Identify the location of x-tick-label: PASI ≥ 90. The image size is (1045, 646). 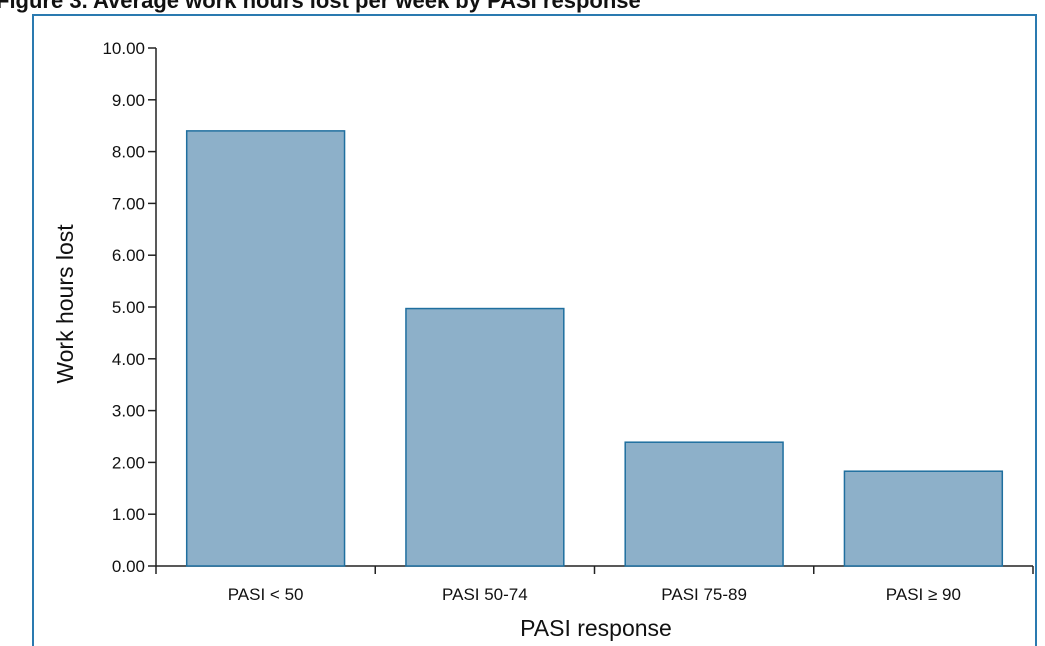
(923, 594).